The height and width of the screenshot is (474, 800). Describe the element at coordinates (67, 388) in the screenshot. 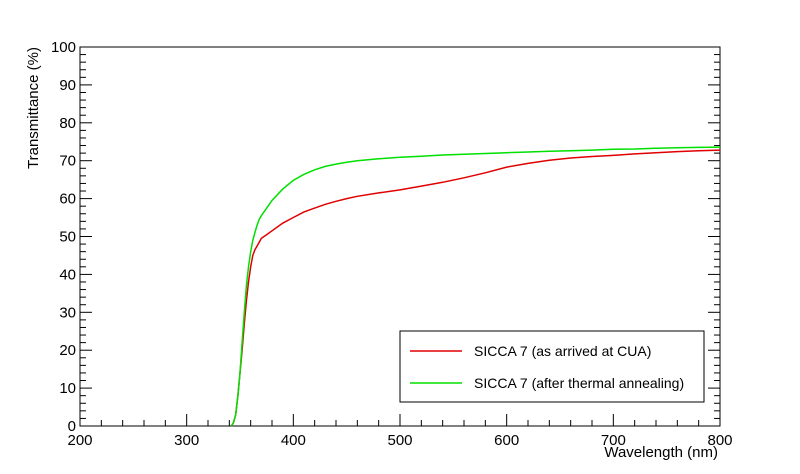

I see `y-tick-label: 10` at that location.